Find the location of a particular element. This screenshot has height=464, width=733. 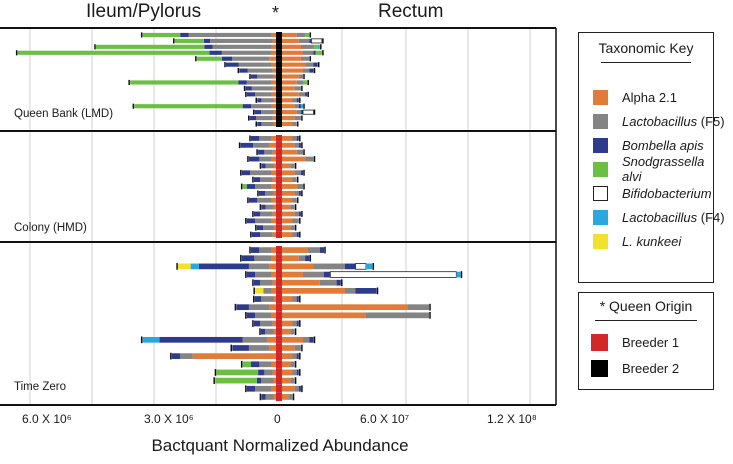

legend-label-bombella: Bombella apis is located at coordinates (663, 145).